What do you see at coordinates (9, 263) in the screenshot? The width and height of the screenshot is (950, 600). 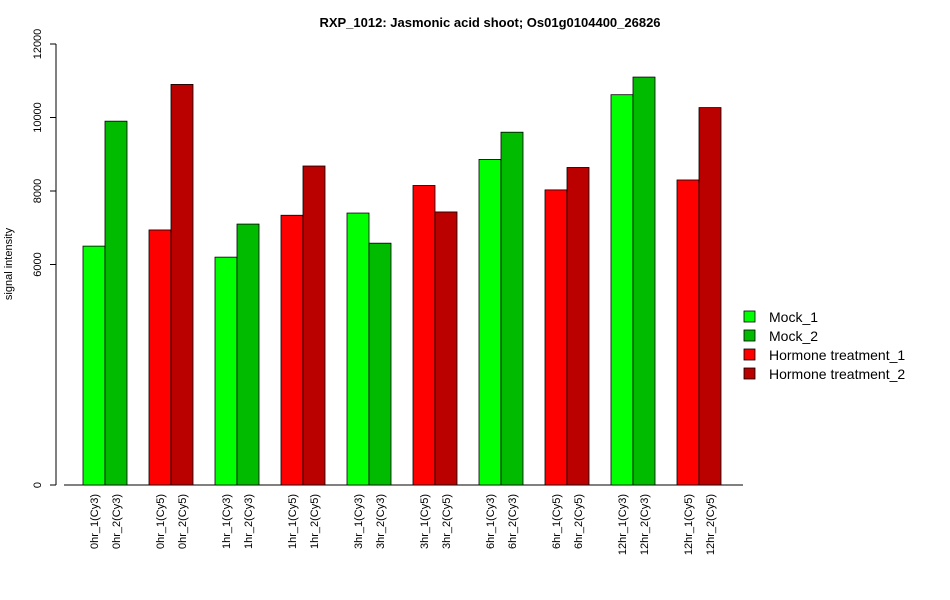 I see `y-axis-label: signal intensity` at bounding box center [9, 263].